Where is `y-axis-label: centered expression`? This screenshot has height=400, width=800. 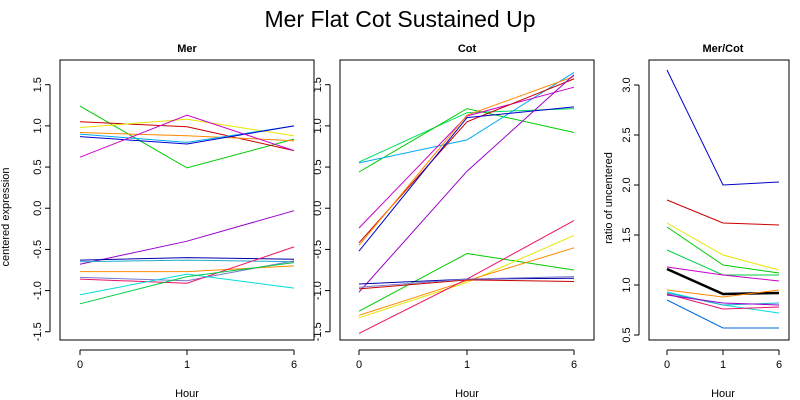
y-axis-label: centered expression is located at coordinates (6, 216).